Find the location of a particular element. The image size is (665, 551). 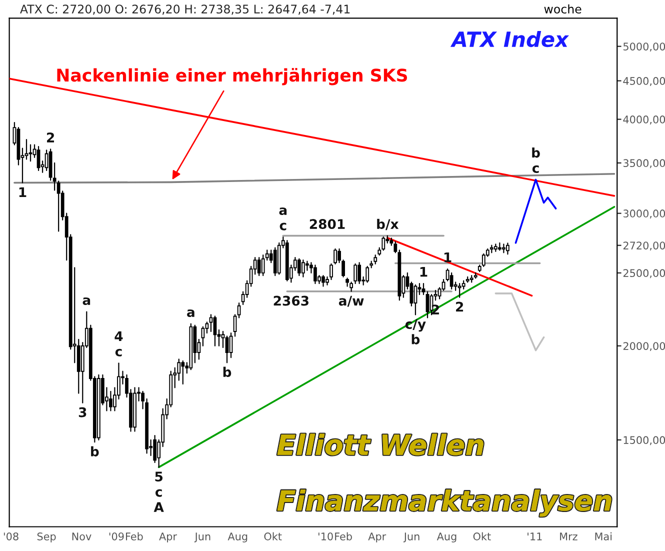

annotation: a/w is located at coordinates (351, 301).